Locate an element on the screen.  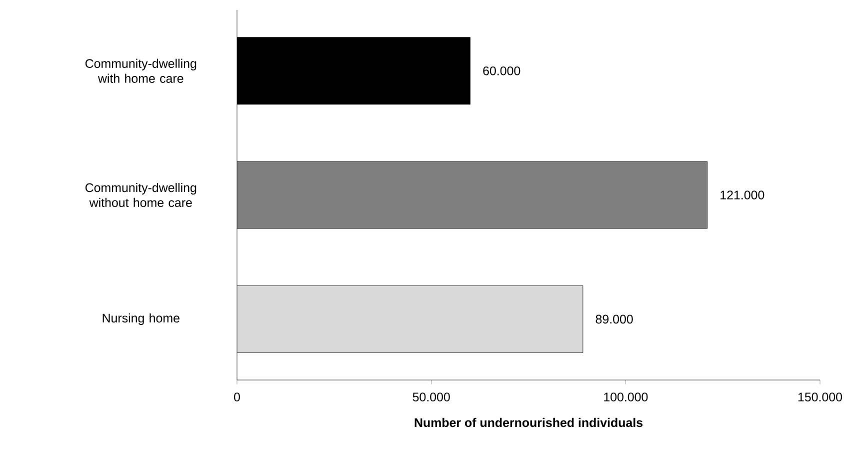
x-tick-label: 100.000 is located at coordinates (626, 397).